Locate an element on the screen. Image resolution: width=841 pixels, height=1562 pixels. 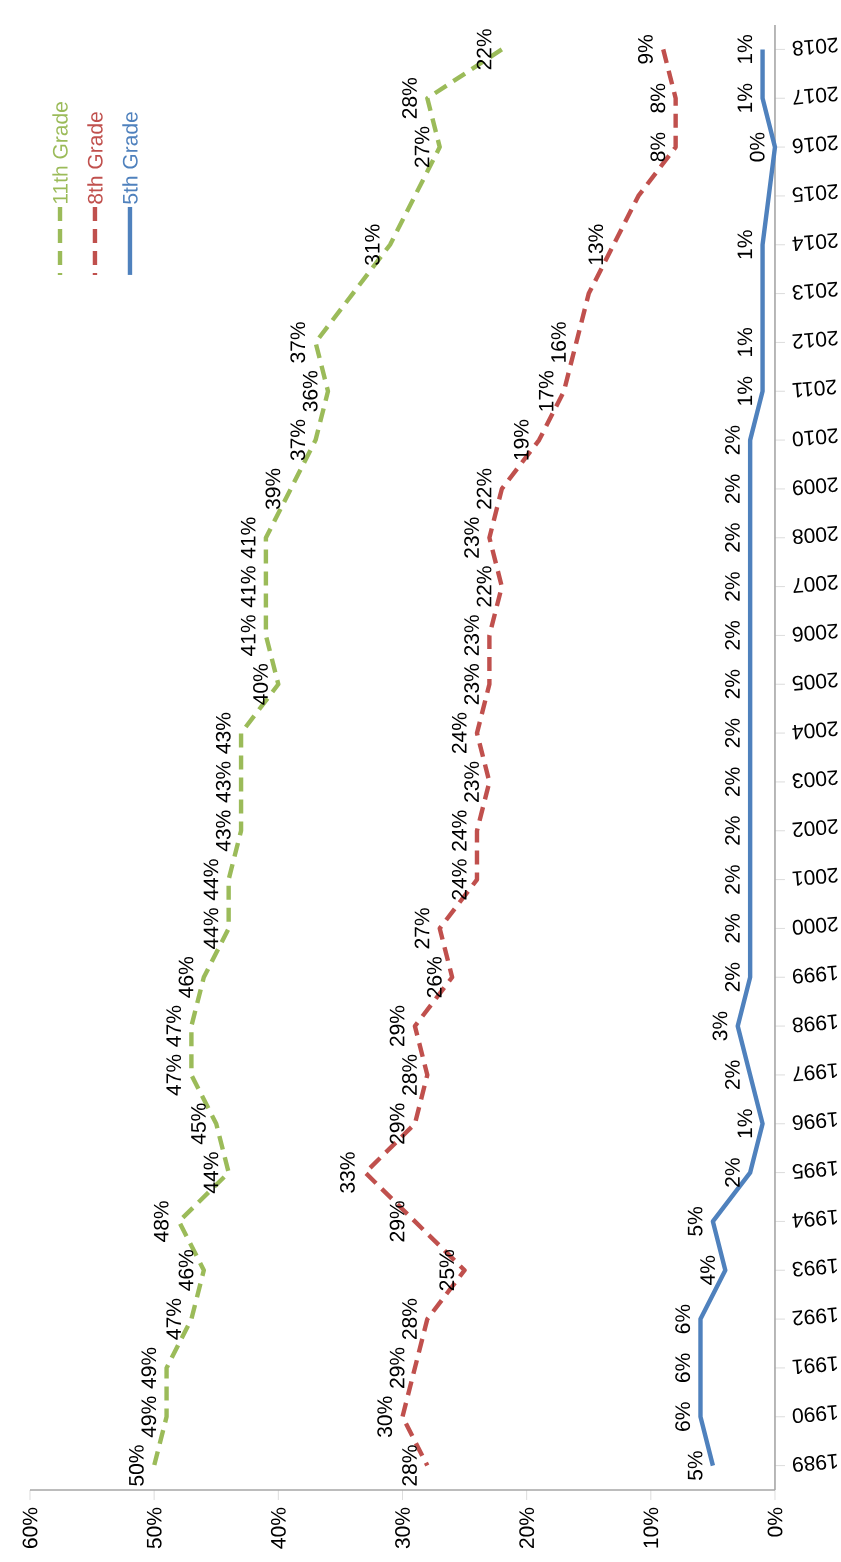
data-label: 48% is located at coordinates (161, 1221).